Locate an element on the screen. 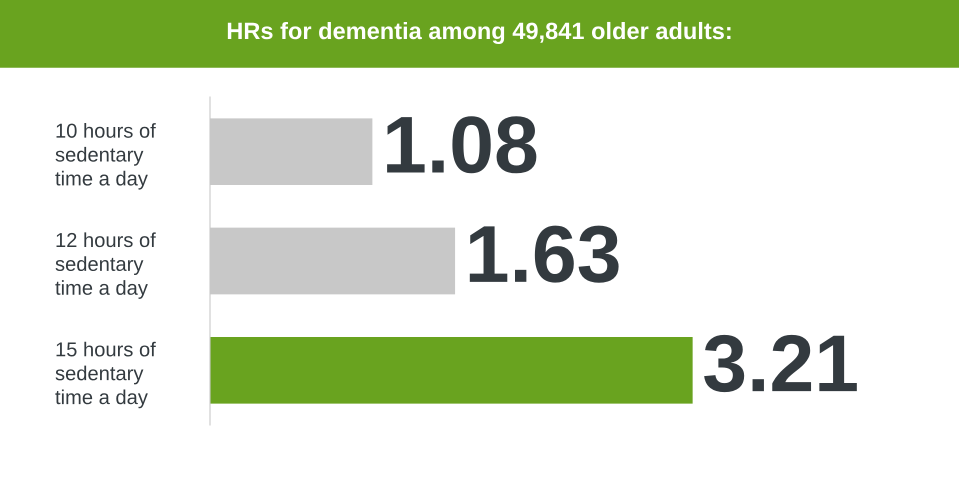 The image size is (959, 504). y-tick-label: 15 hours of sedentary time a day is located at coordinates (105, 375).